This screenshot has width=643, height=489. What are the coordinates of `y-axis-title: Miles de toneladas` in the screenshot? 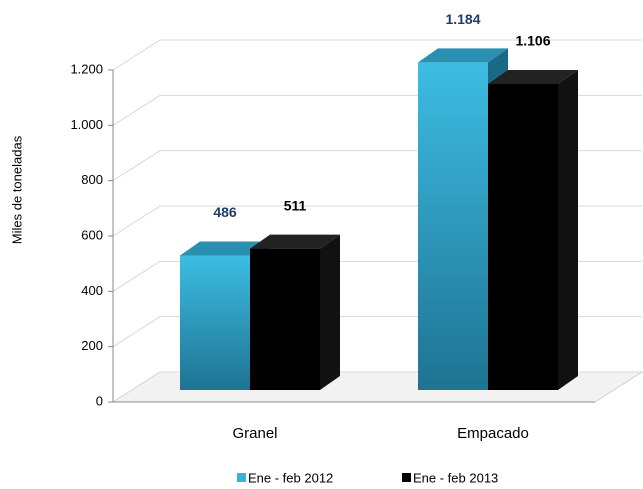 It's located at (16, 189).